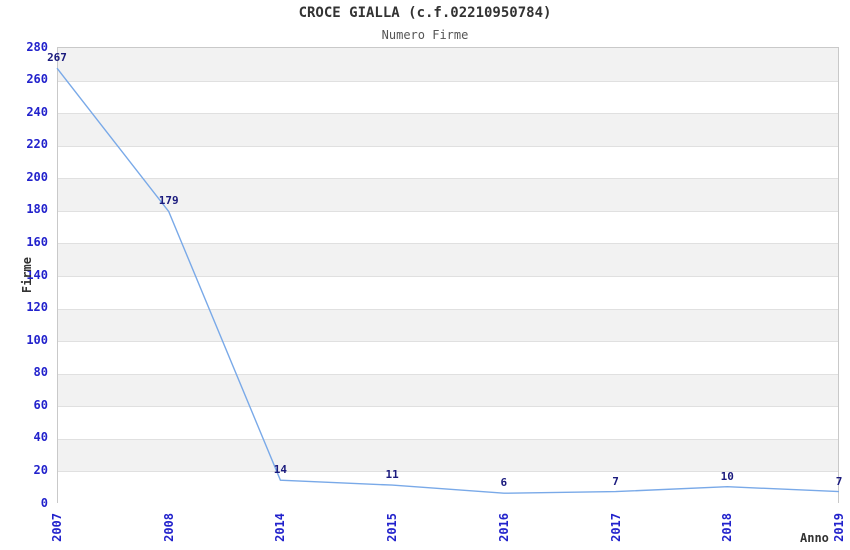  Describe the element at coordinates (37, 241) in the screenshot. I see `y-tick-label: 160` at that location.